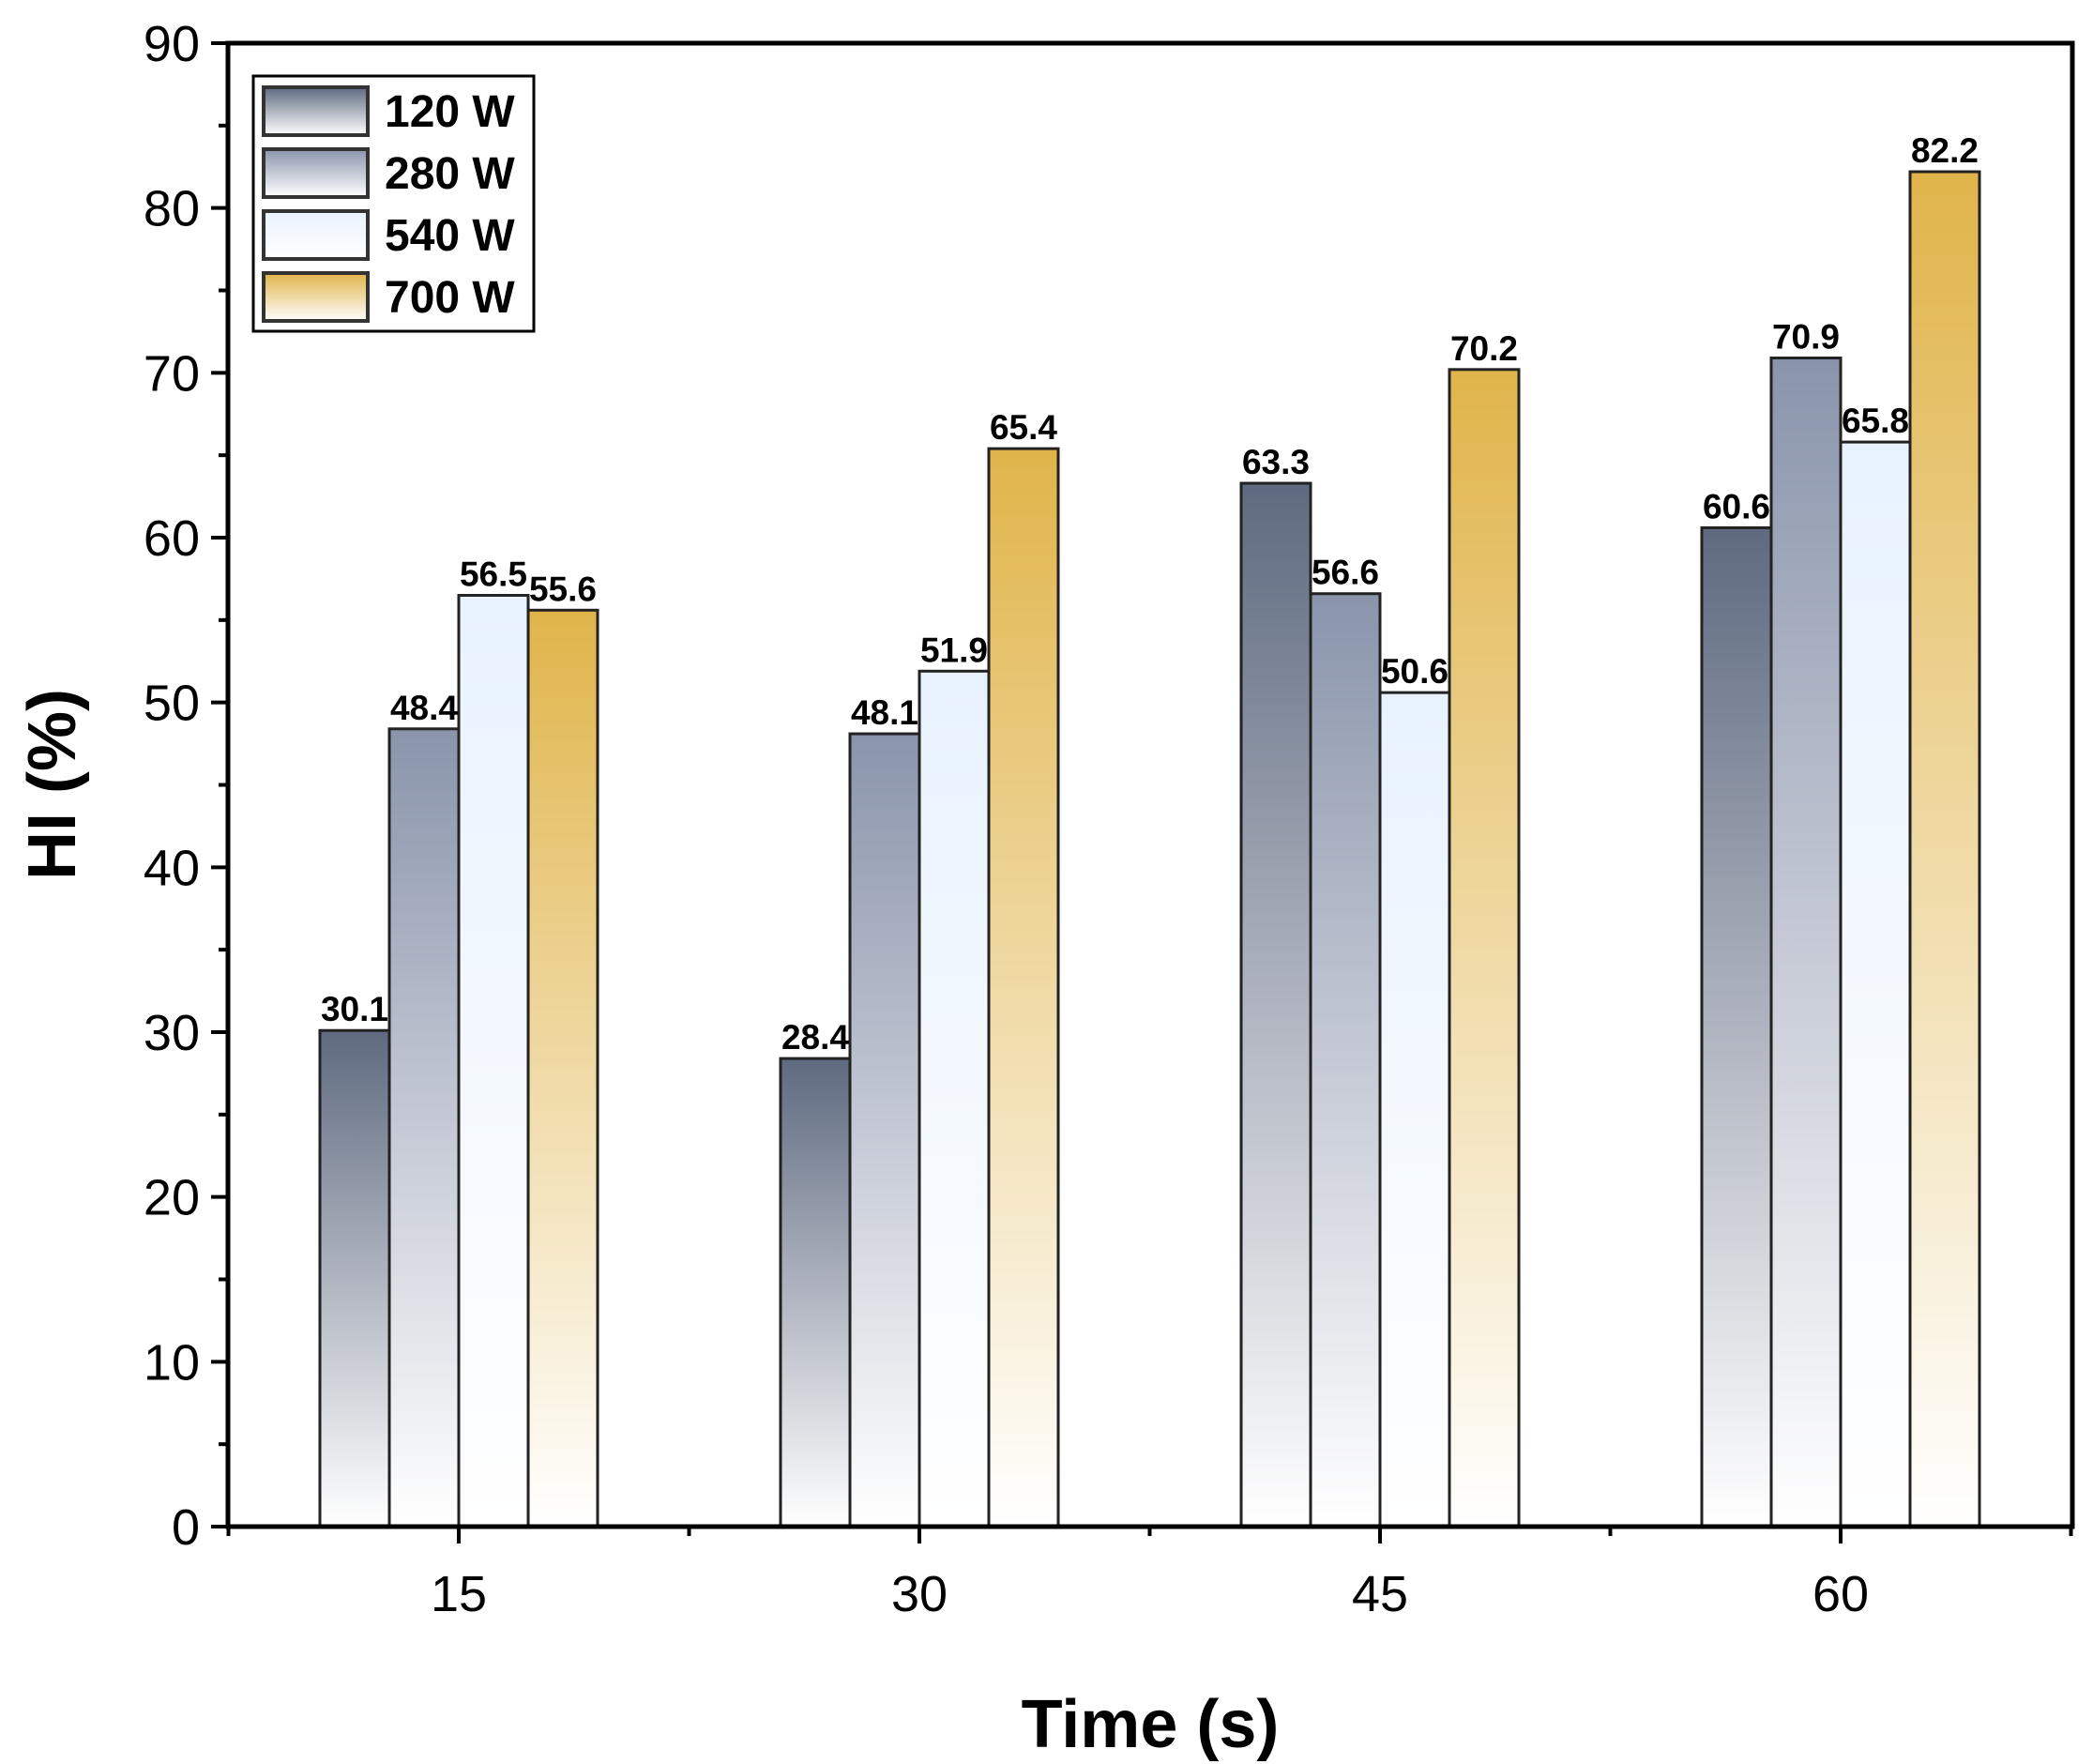 Image resolution: width=2093 pixels, height=1764 pixels. Describe the element at coordinates (1736, 506) in the screenshot. I see `data-label: 60.6` at that location.